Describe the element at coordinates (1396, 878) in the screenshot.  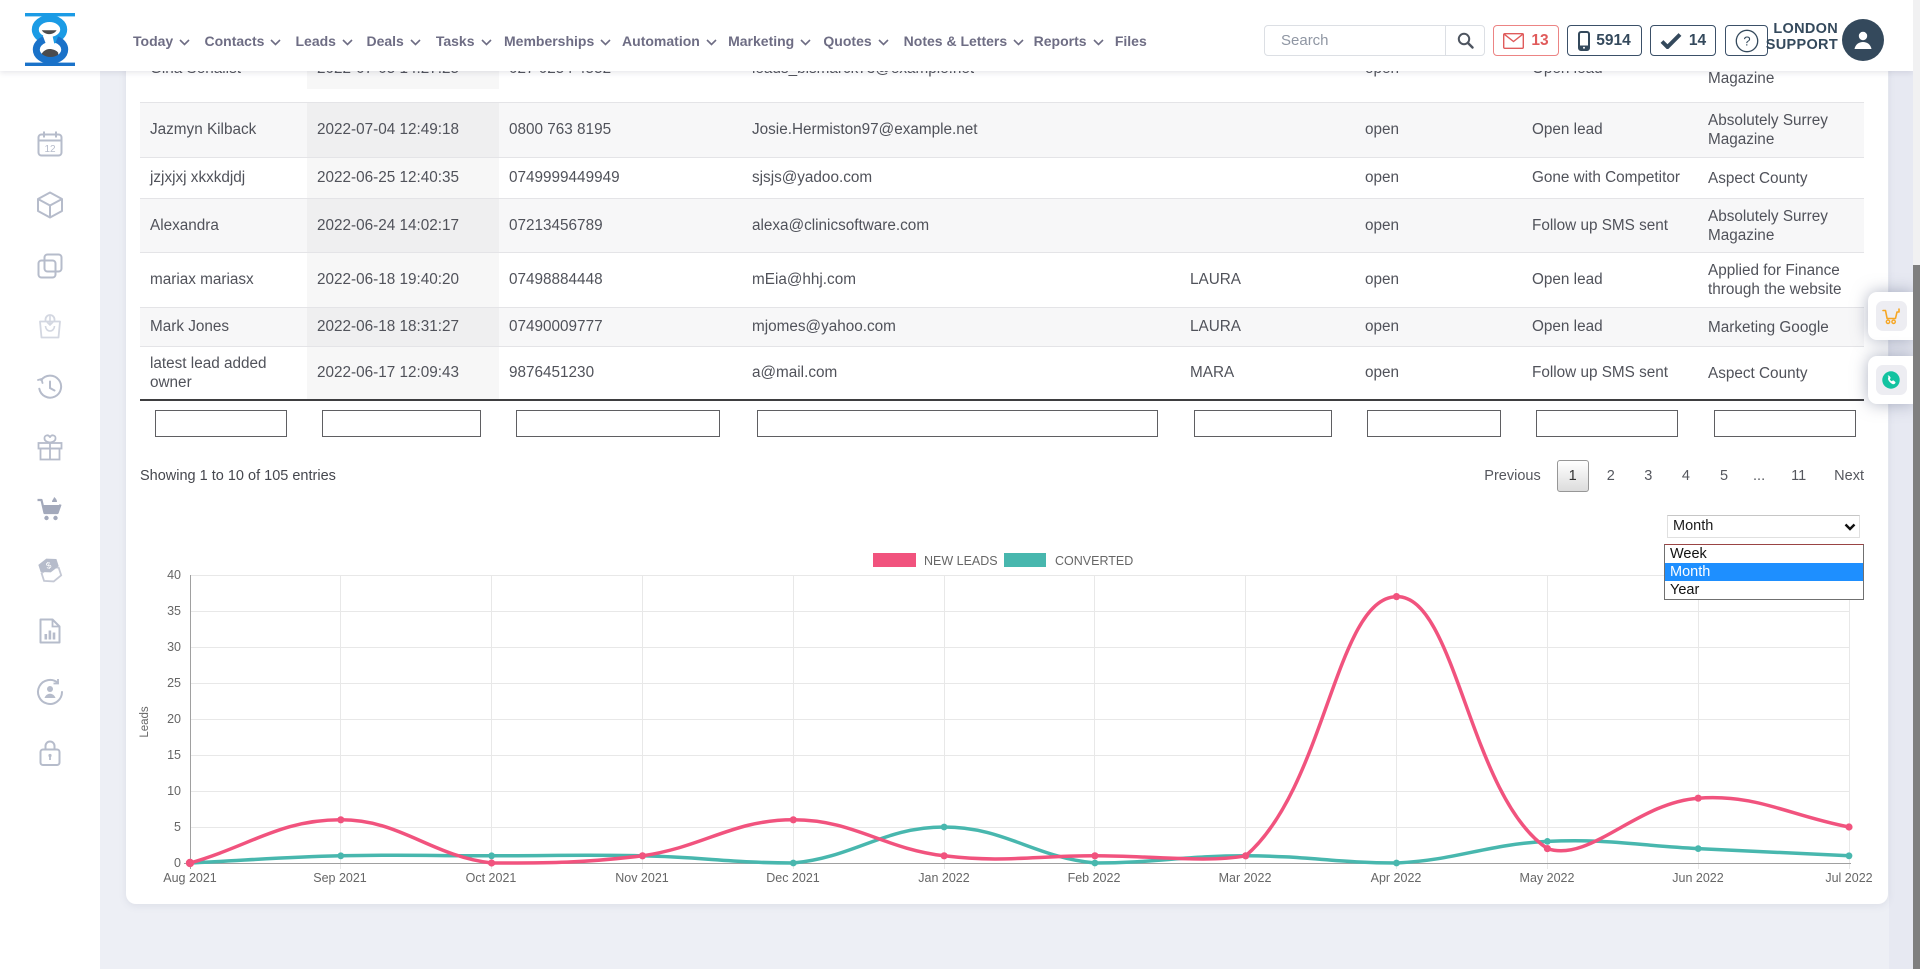
I see `svg-text: Apr 2022` at that location.